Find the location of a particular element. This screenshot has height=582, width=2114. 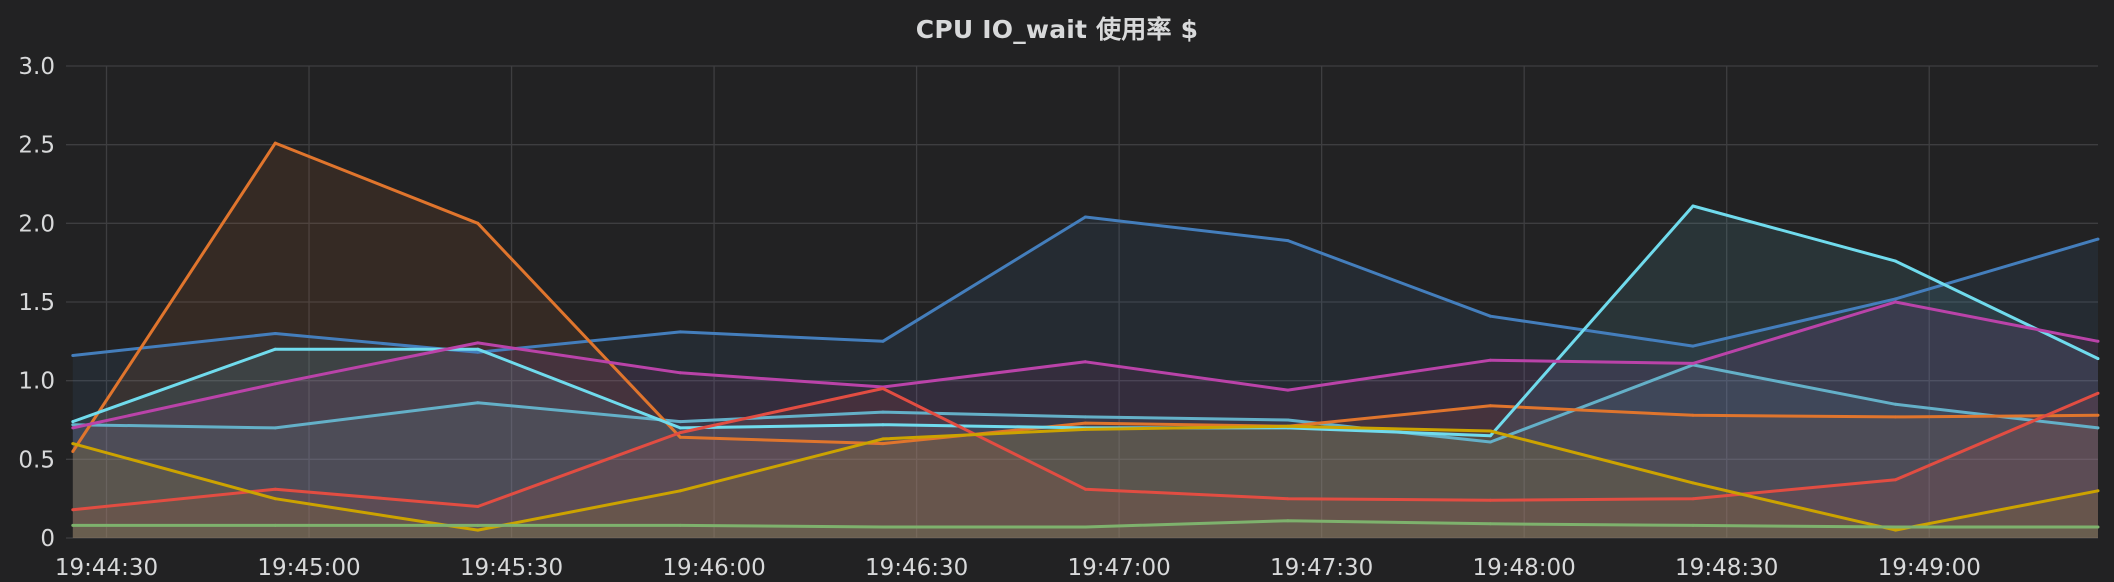

x-tick-label: 19:46:30 is located at coordinates (916, 568).